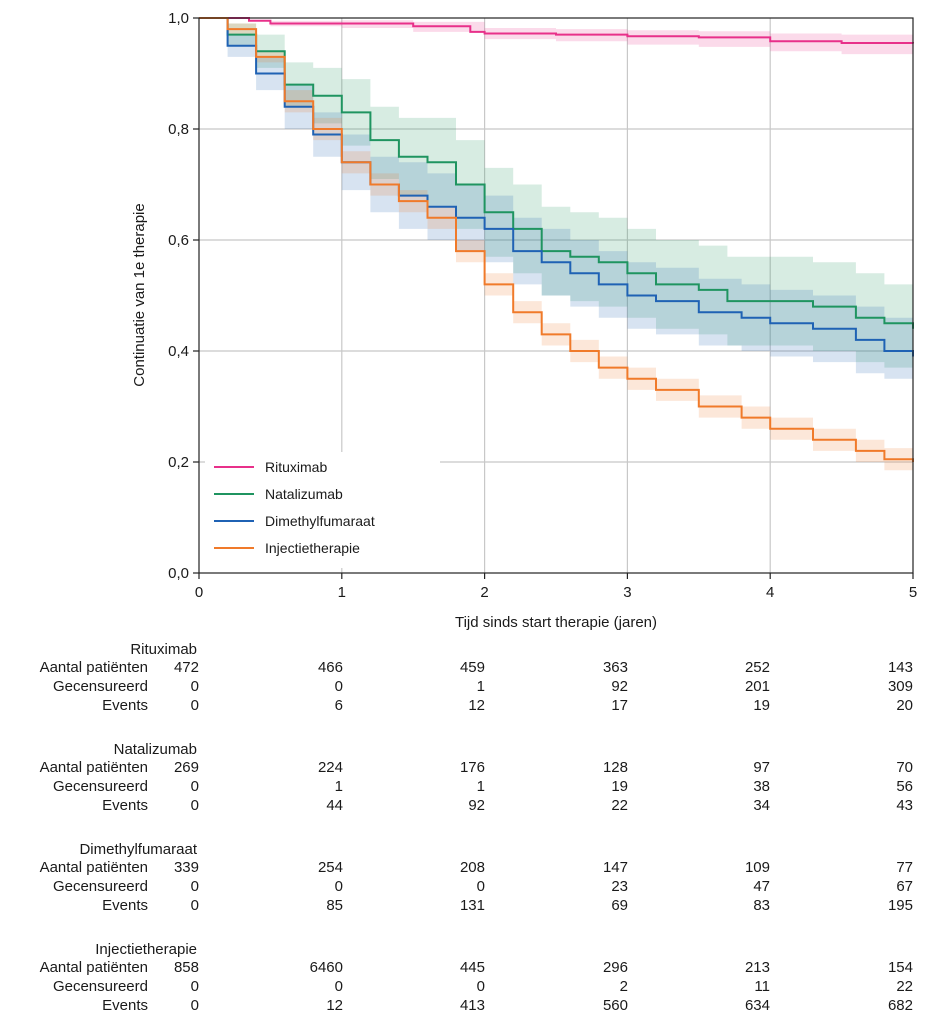 Image resolution: width=952 pixels, height=1024 pixels. Describe the element at coordinates (757, 867) in the screenshot. I see `risk-value: 109` at that location.